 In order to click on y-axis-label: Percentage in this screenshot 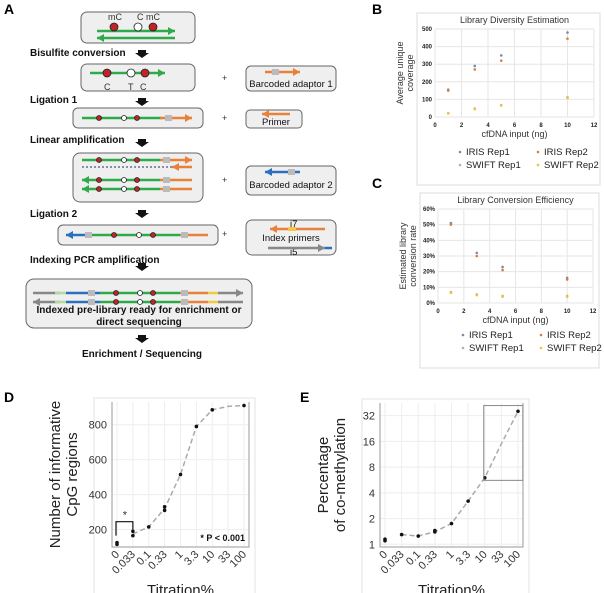, I will do `click(323, 475)`.